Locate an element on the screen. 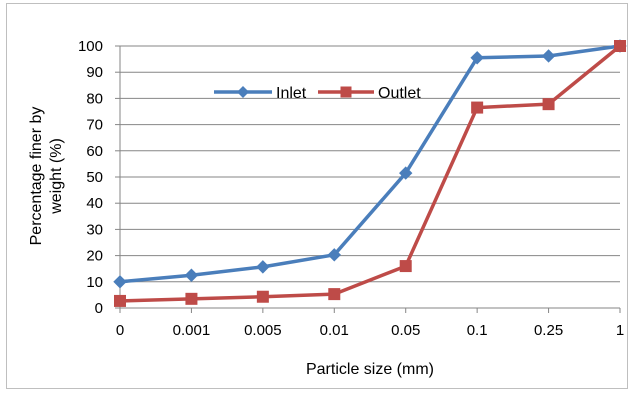 The image size is (636, 394). y-tick-labels: 0 10 20 30 40 50 60 70 80 90 100 is located at coordinates (90, 177).